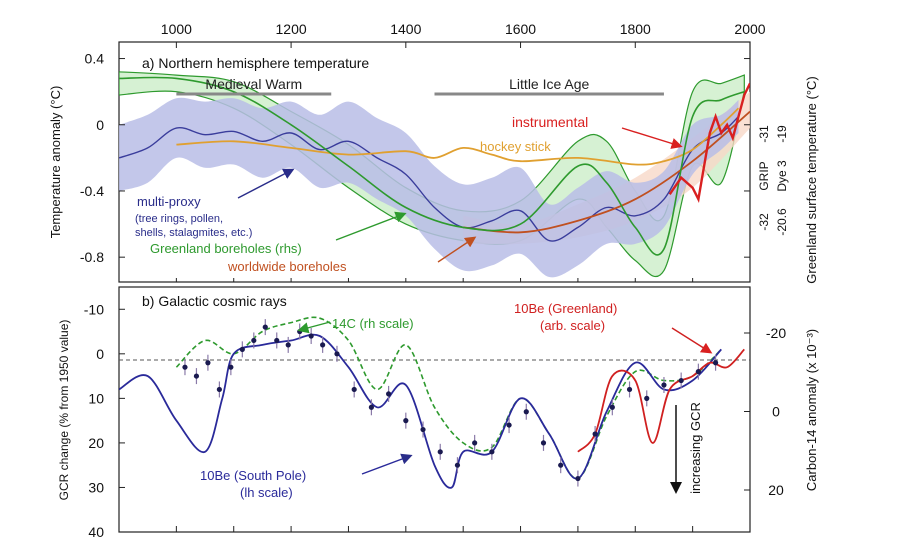 The width and height of the screenshot is (900, 556). Describe the element at coordinates (291, 29) in the screenshot. I see `x-tick-label-1200: 1200` at that location.